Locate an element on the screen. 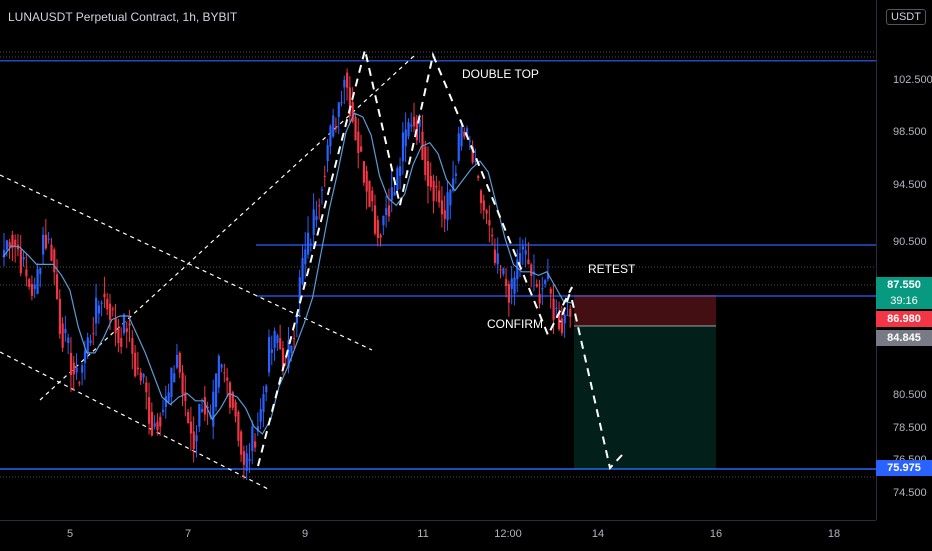 The width and height of the screenshot is (932, 551). confirm-label: CONFIRM is located at coordinates (515, 324).